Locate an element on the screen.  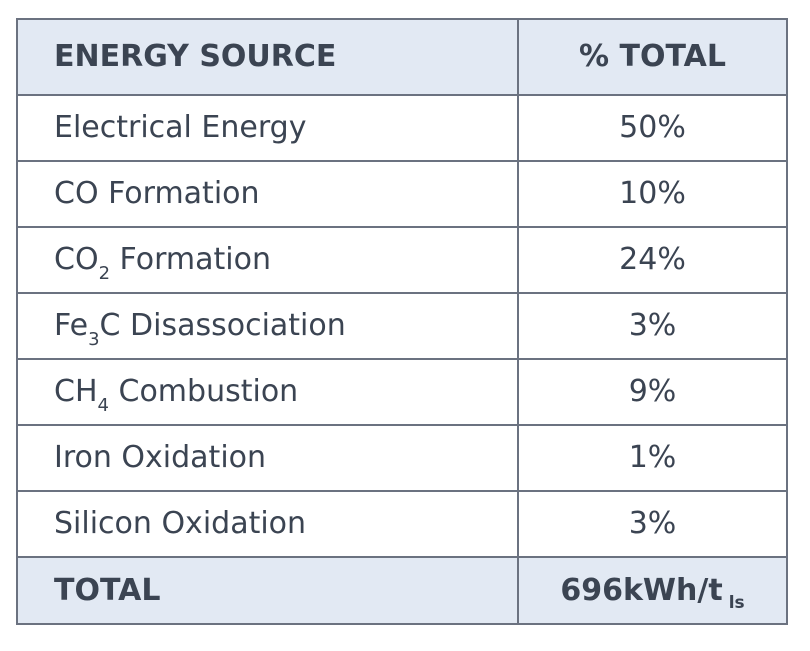
table-row: Silicon Oxidation 3% is located at coordinates (402, 524).